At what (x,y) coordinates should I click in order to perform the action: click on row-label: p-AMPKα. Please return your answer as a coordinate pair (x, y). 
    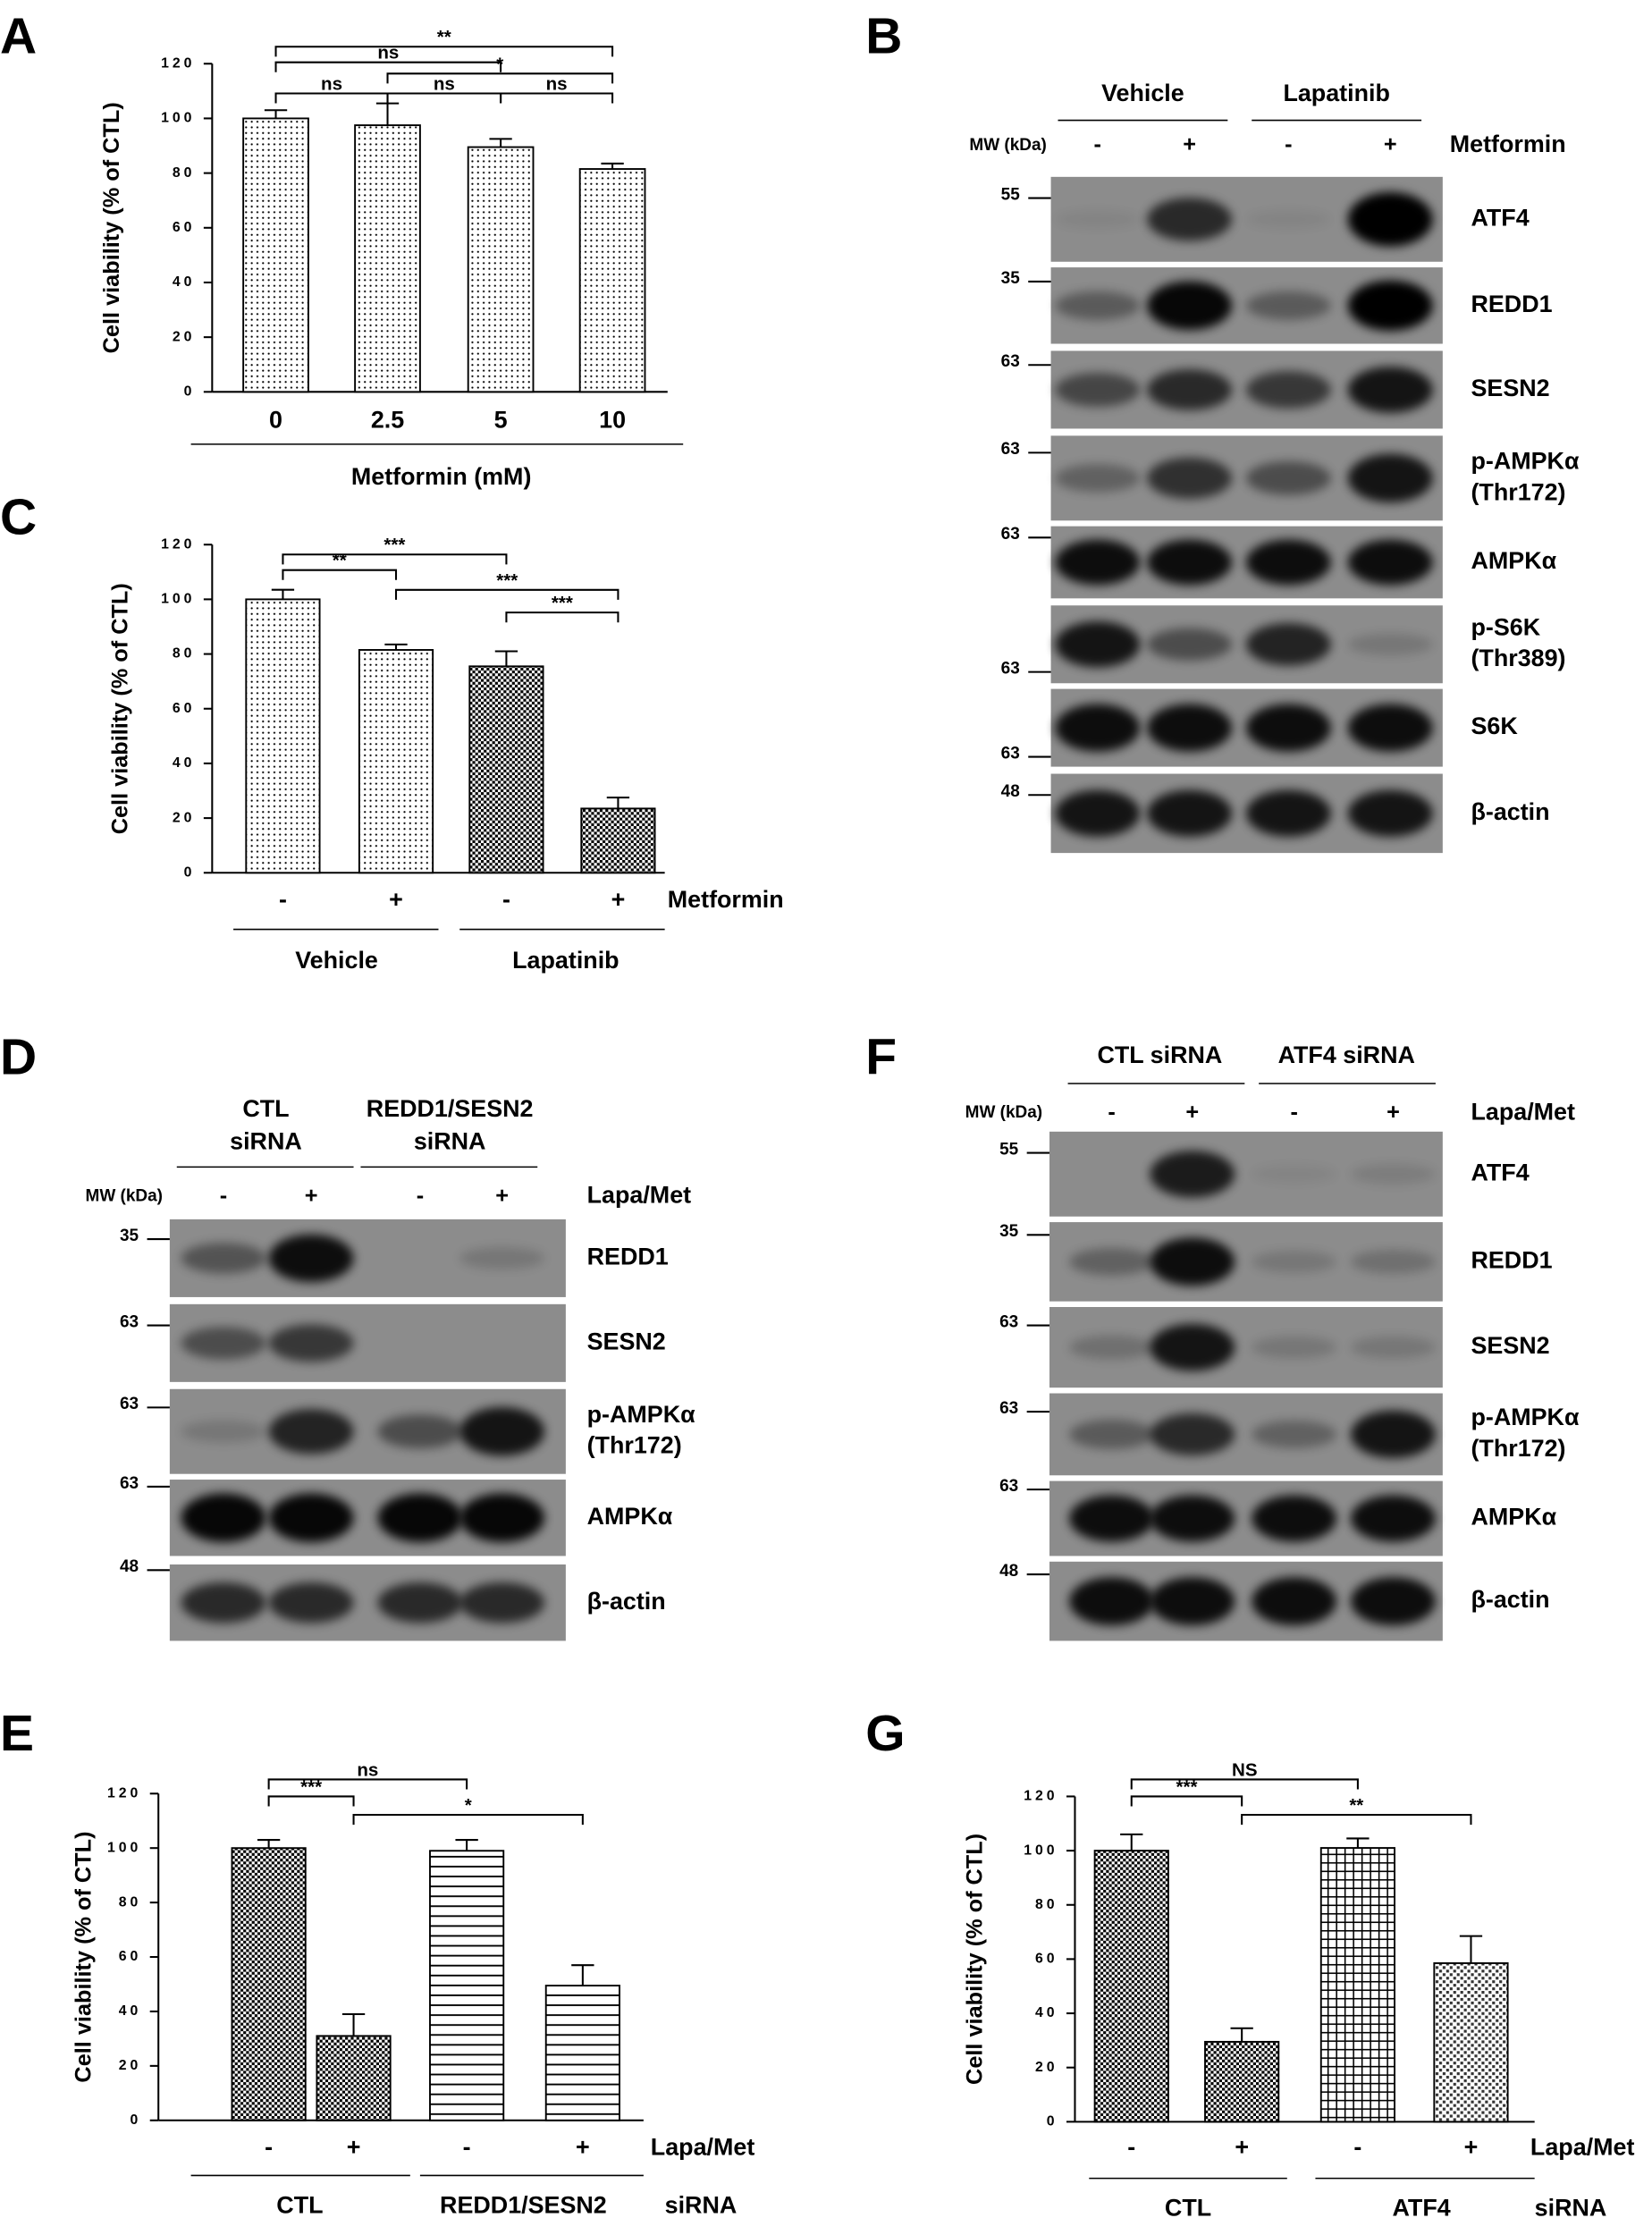
    Looking at the image, I should click on (641, 1415).